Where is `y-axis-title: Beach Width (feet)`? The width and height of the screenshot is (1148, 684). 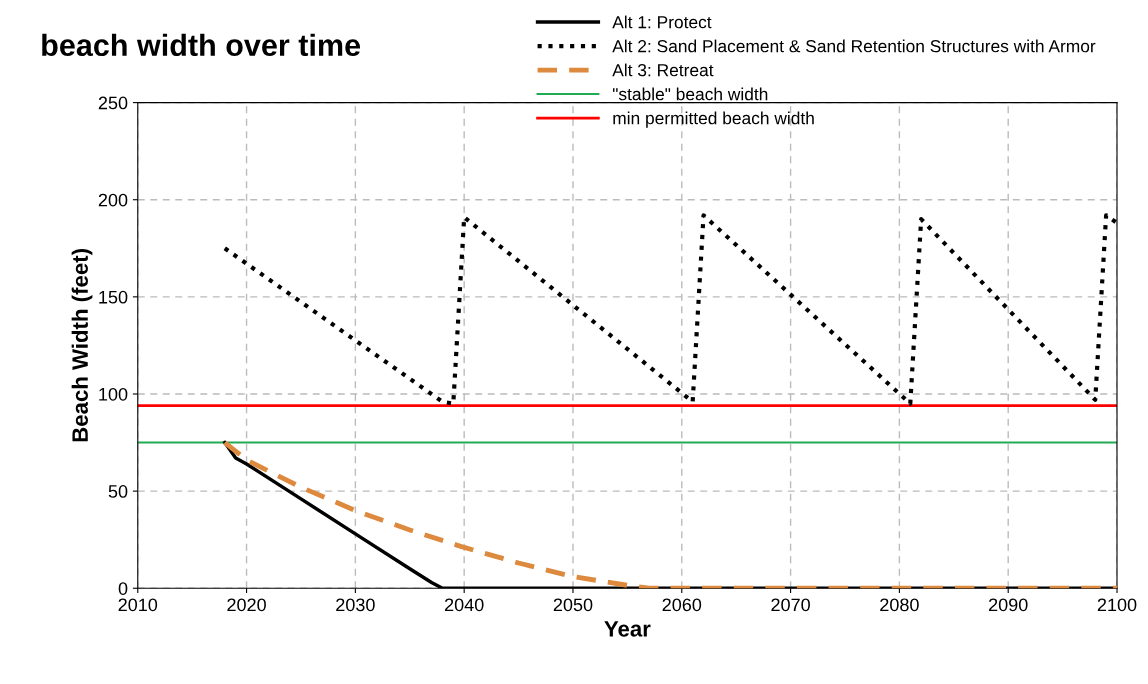
y-axis-title: Beach Width (feet) is located at coordinates (82, 345).